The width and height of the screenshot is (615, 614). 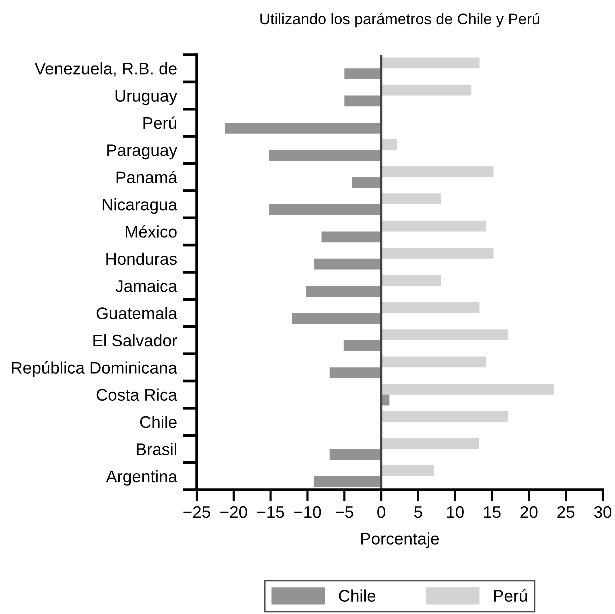 I want to click on y-tick-label: Venezuela, R.B. de, so click(x=105, y=69).